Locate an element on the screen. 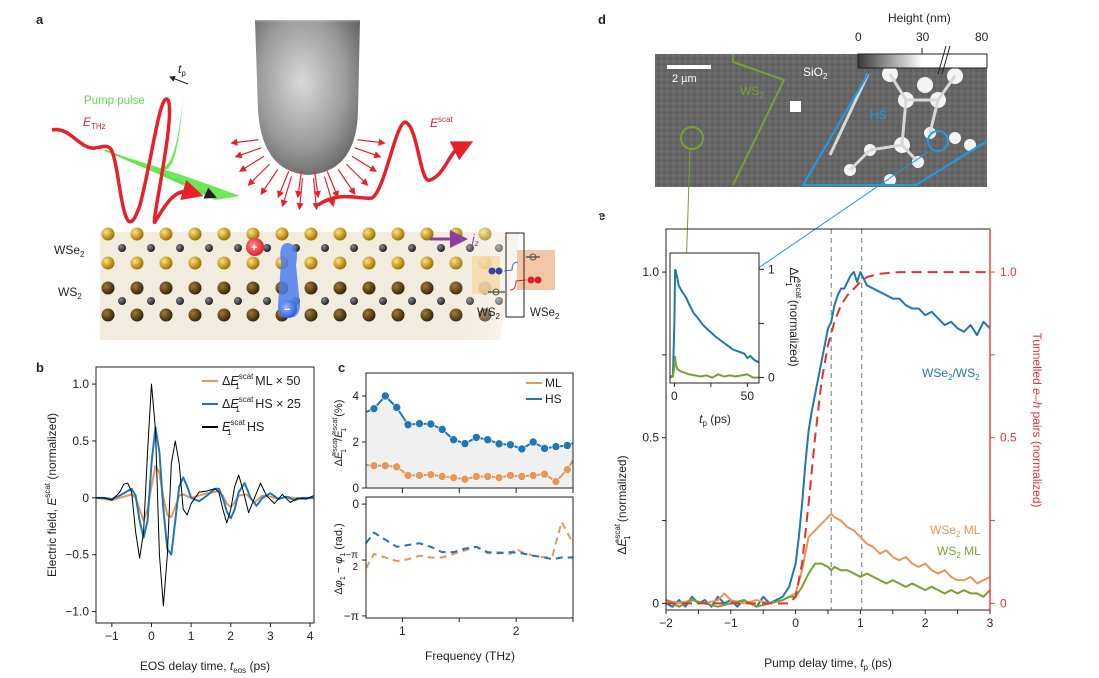 This screenshot has width=1099, height=678. tp-label: tp is located at coordinates (182, 70).